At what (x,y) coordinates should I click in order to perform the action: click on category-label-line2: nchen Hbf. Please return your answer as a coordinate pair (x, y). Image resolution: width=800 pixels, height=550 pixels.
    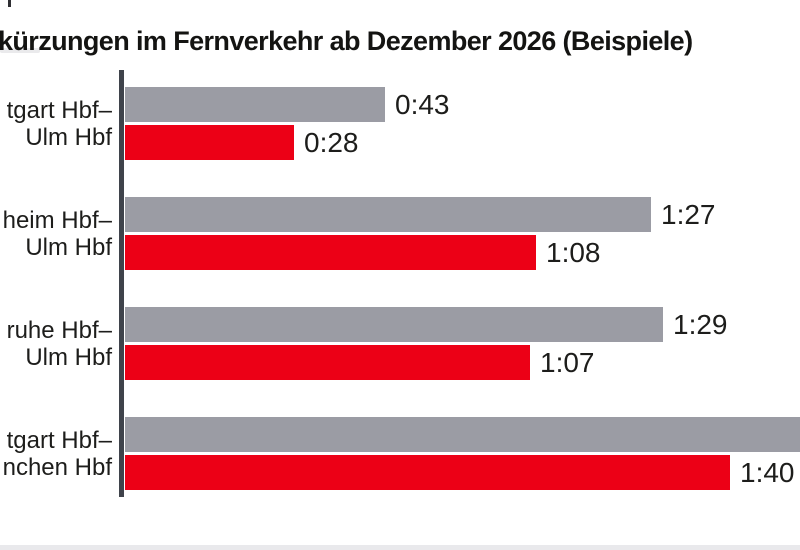
    Looking at the image, I should click on (57, 467).